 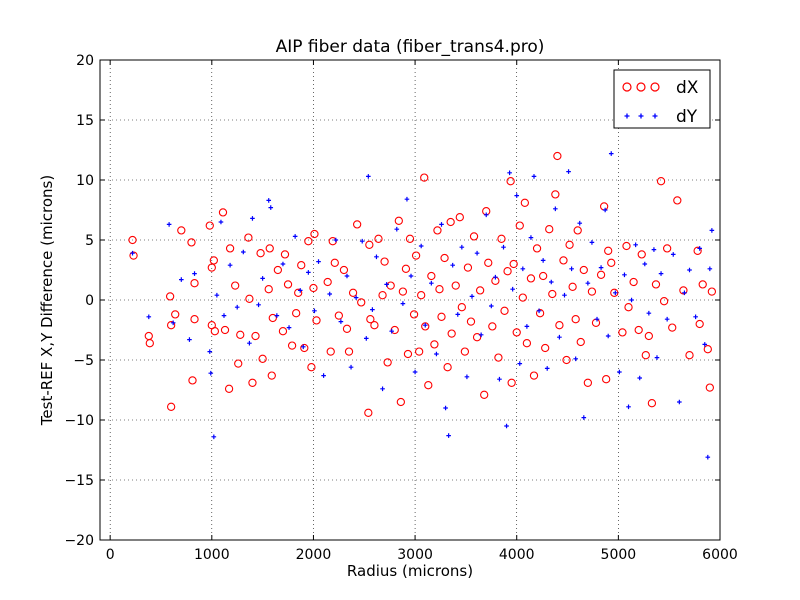 I want to click on chart-title: AIP fiber data (fiber_trans4.pro), so click(x=410, y=47).